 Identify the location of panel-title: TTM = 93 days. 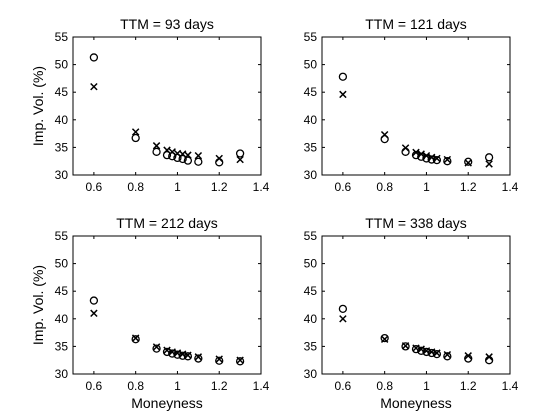
(167, 24).